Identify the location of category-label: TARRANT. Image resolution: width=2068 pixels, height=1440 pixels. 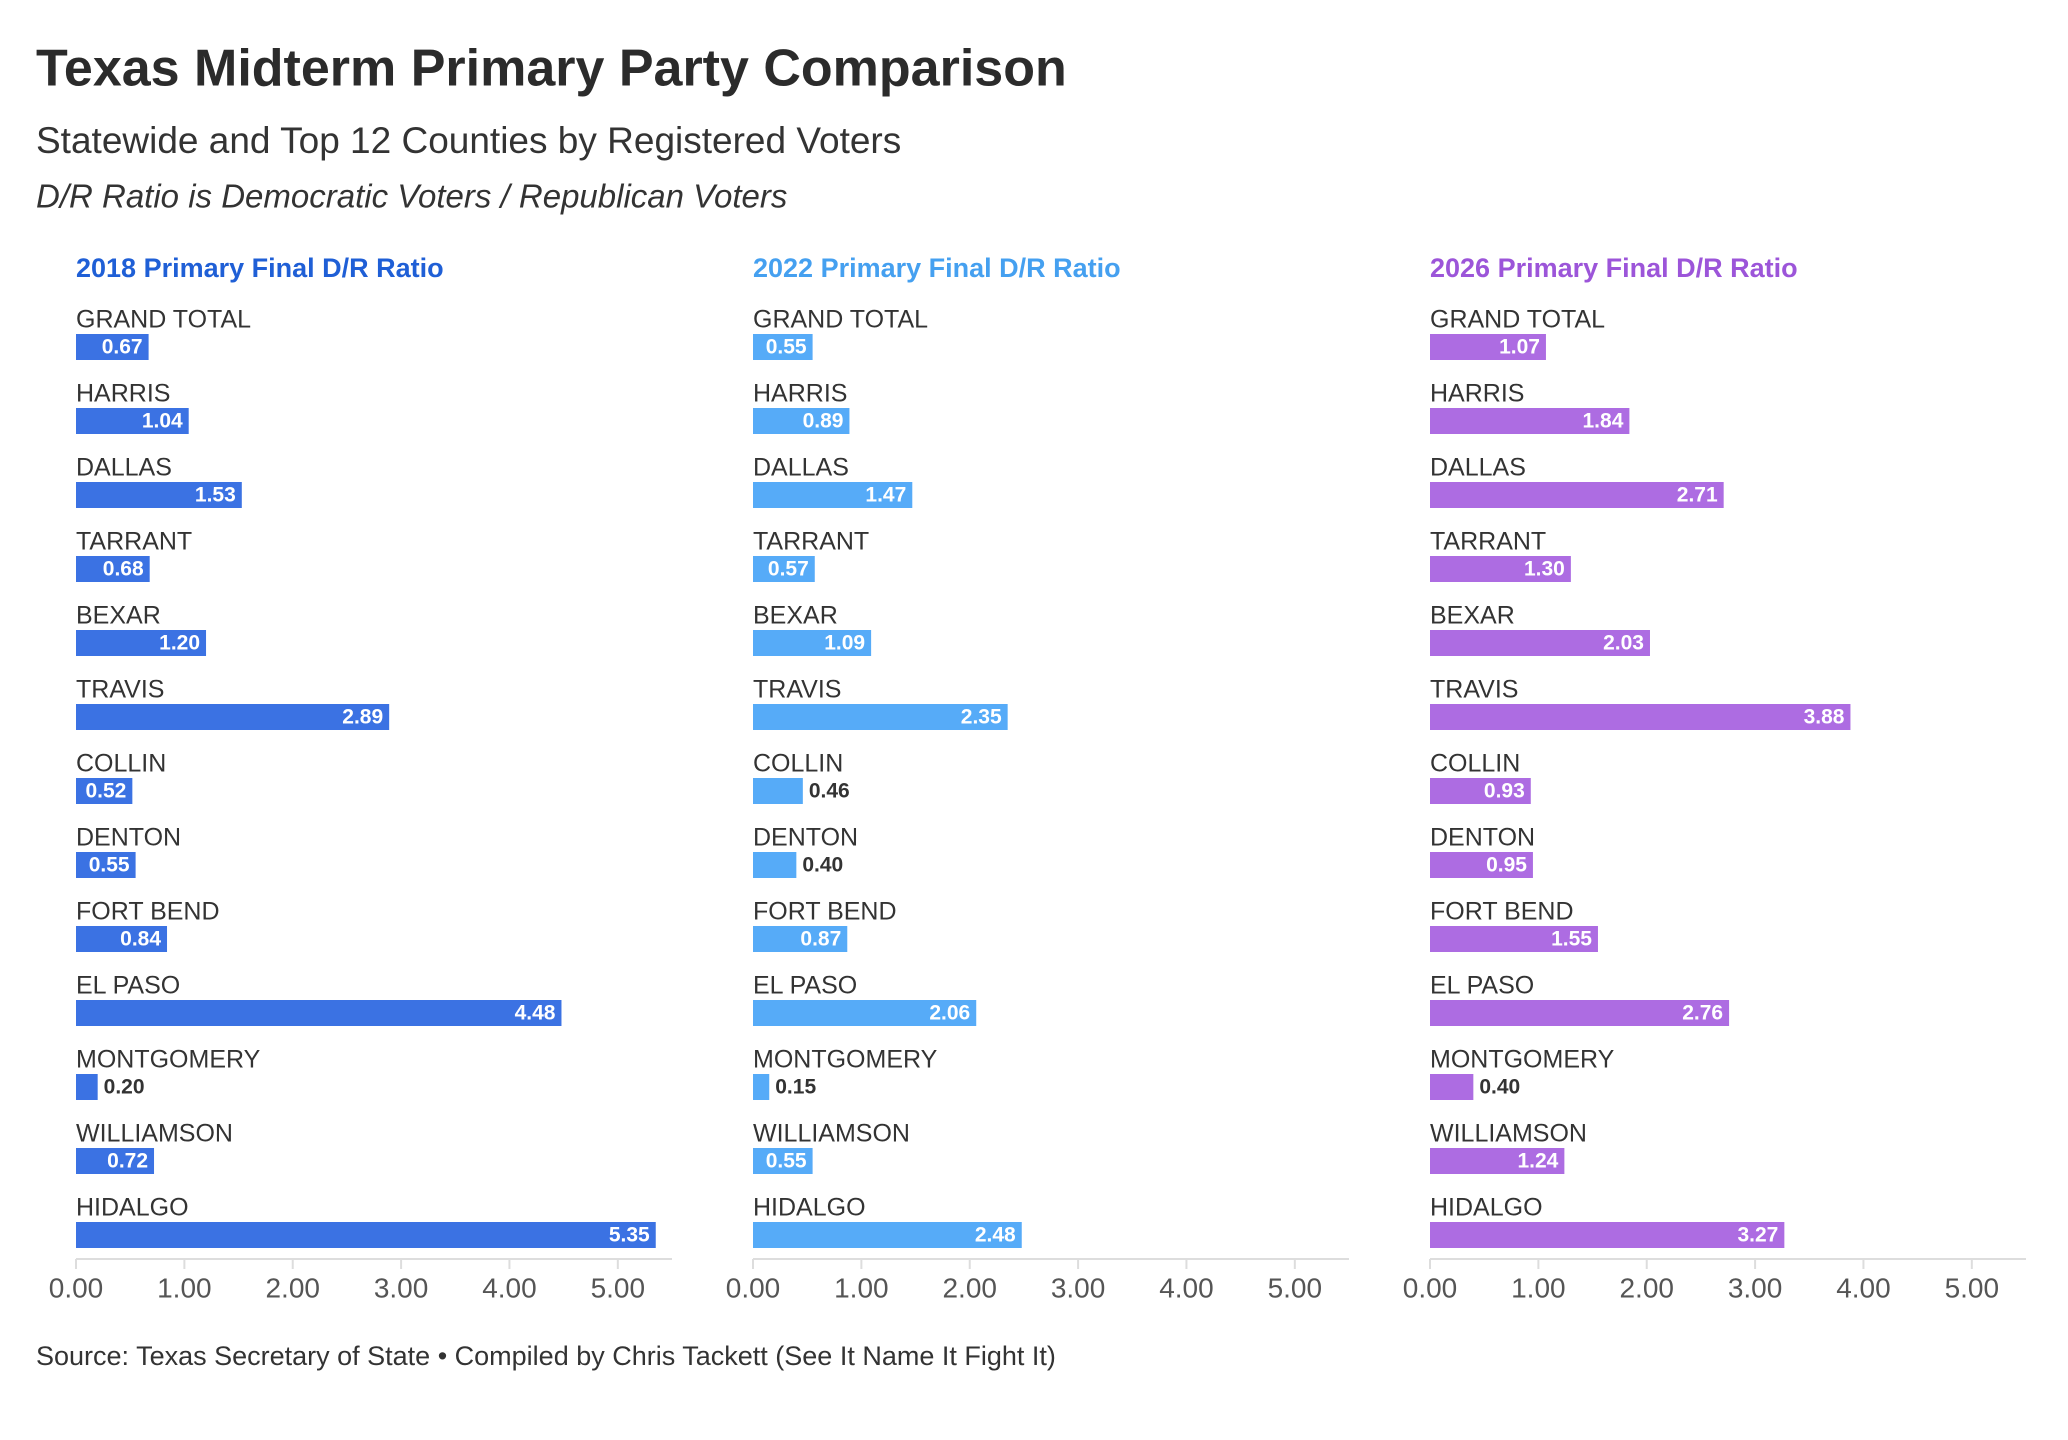
(134, 542).